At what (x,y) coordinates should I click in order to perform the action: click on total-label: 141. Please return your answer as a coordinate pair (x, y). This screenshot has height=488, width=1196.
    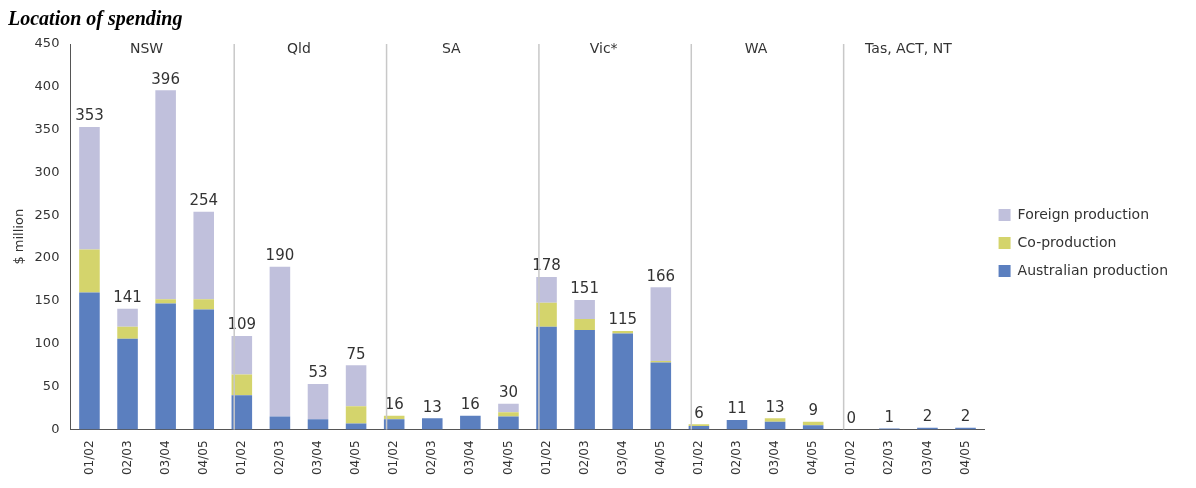
    Looking at the image, I should click on (127, 297).